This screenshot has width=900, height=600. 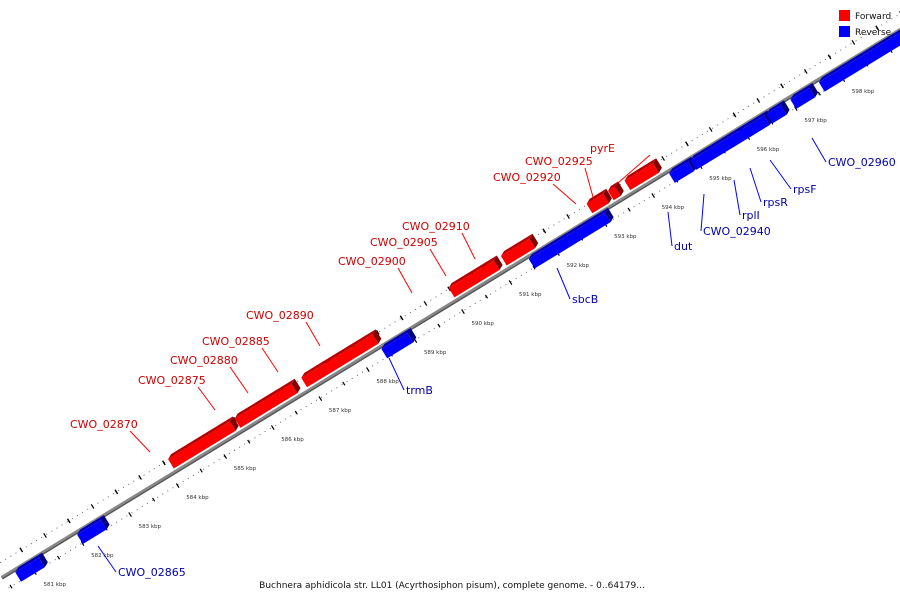 What do you see at coordinates (372, 261) in the screenshot?
I see `gene-label-cwo-02900: CWO_02900` at bounding box center [372, 261].